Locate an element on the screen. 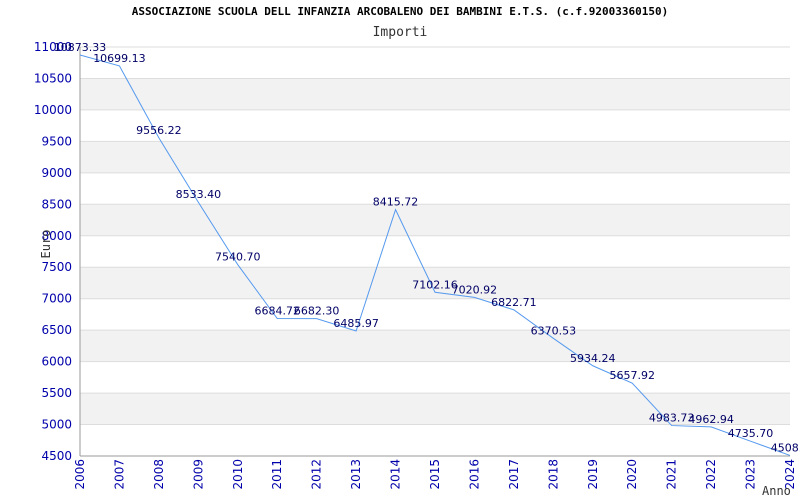 This screenshot has height=500, width=800. x-tick-label: 2024 is located at coordinates (790, 474).